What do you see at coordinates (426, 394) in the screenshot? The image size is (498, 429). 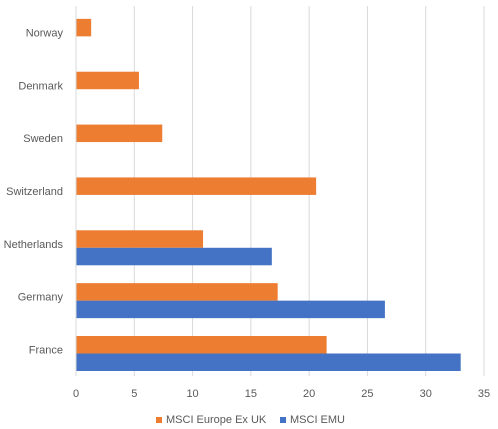 I see `x-tick-label: 30` at bounding box center [426, 394].